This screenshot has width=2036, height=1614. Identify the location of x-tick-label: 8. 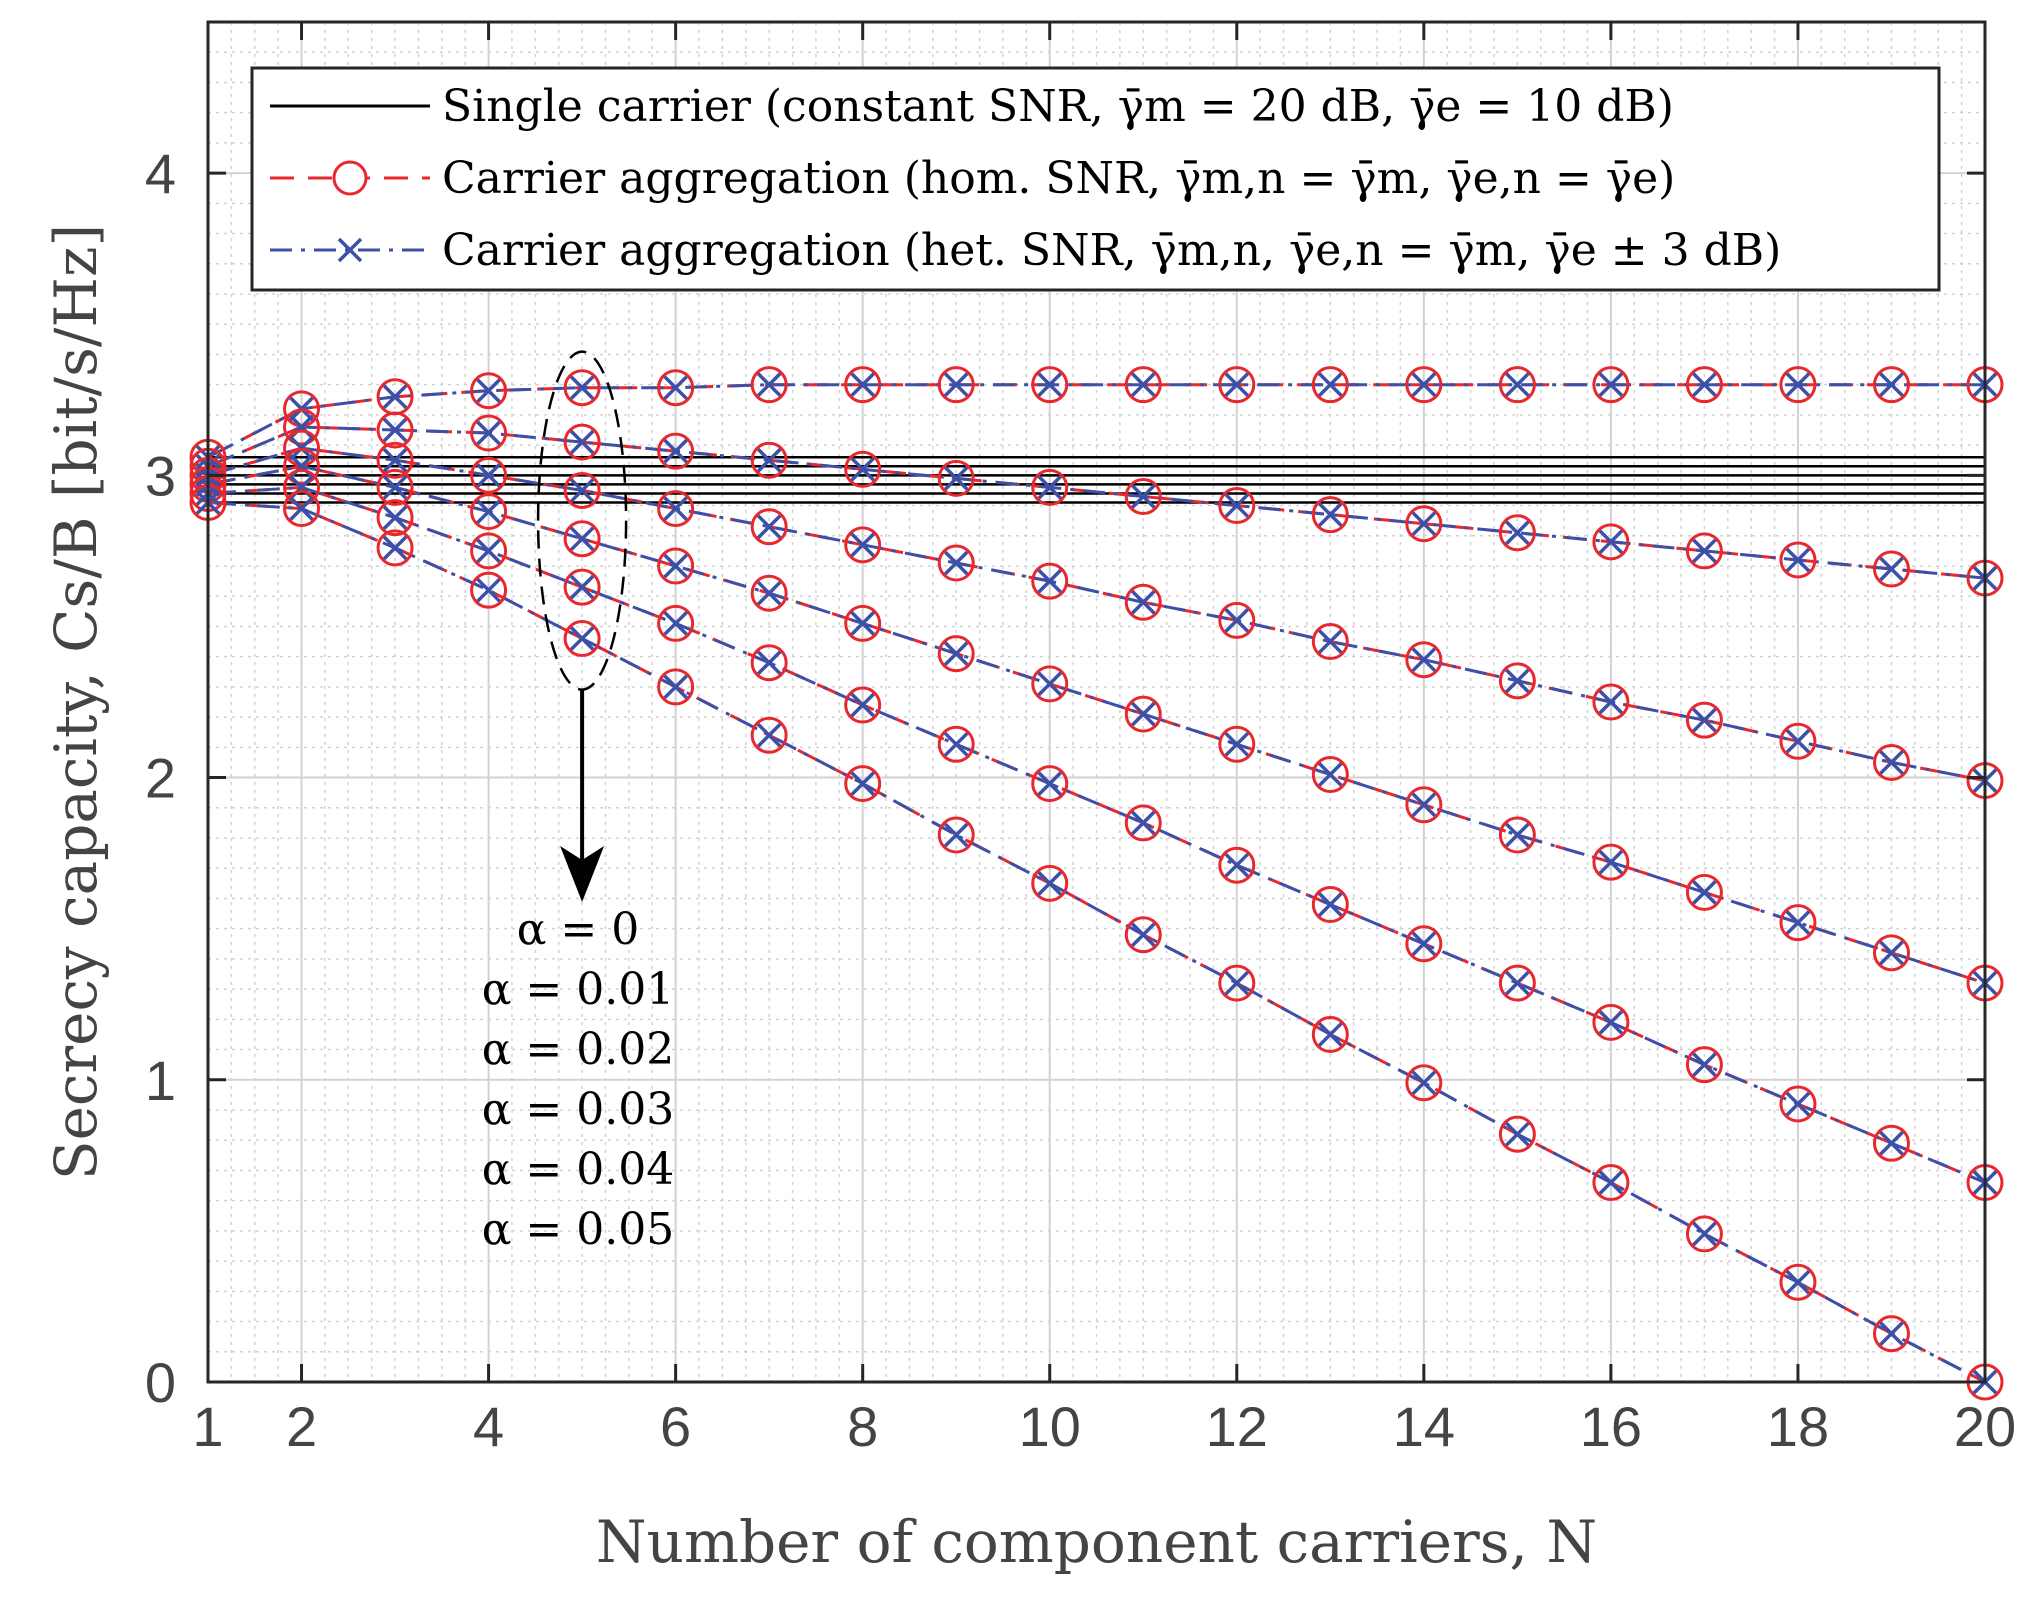
(862, 1426).